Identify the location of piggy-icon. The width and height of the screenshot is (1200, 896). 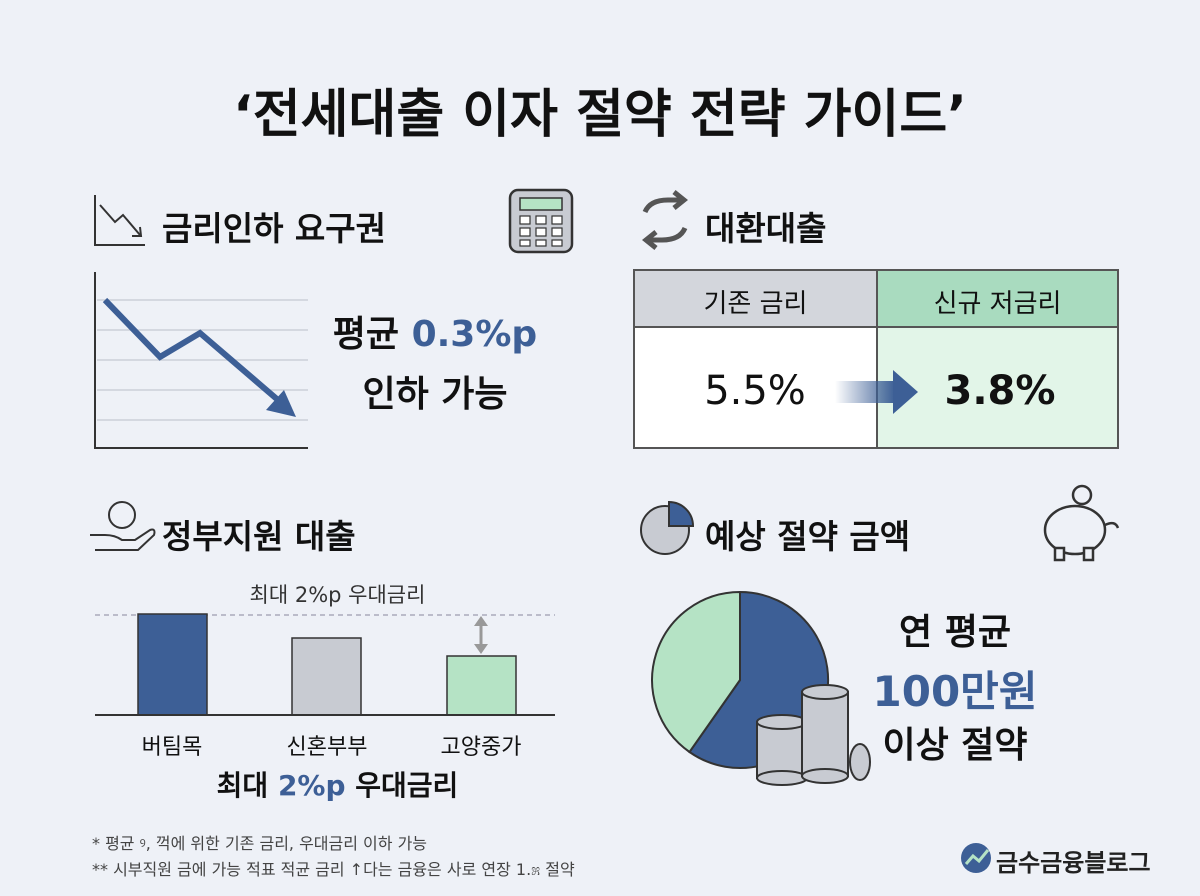
(1081, 523).